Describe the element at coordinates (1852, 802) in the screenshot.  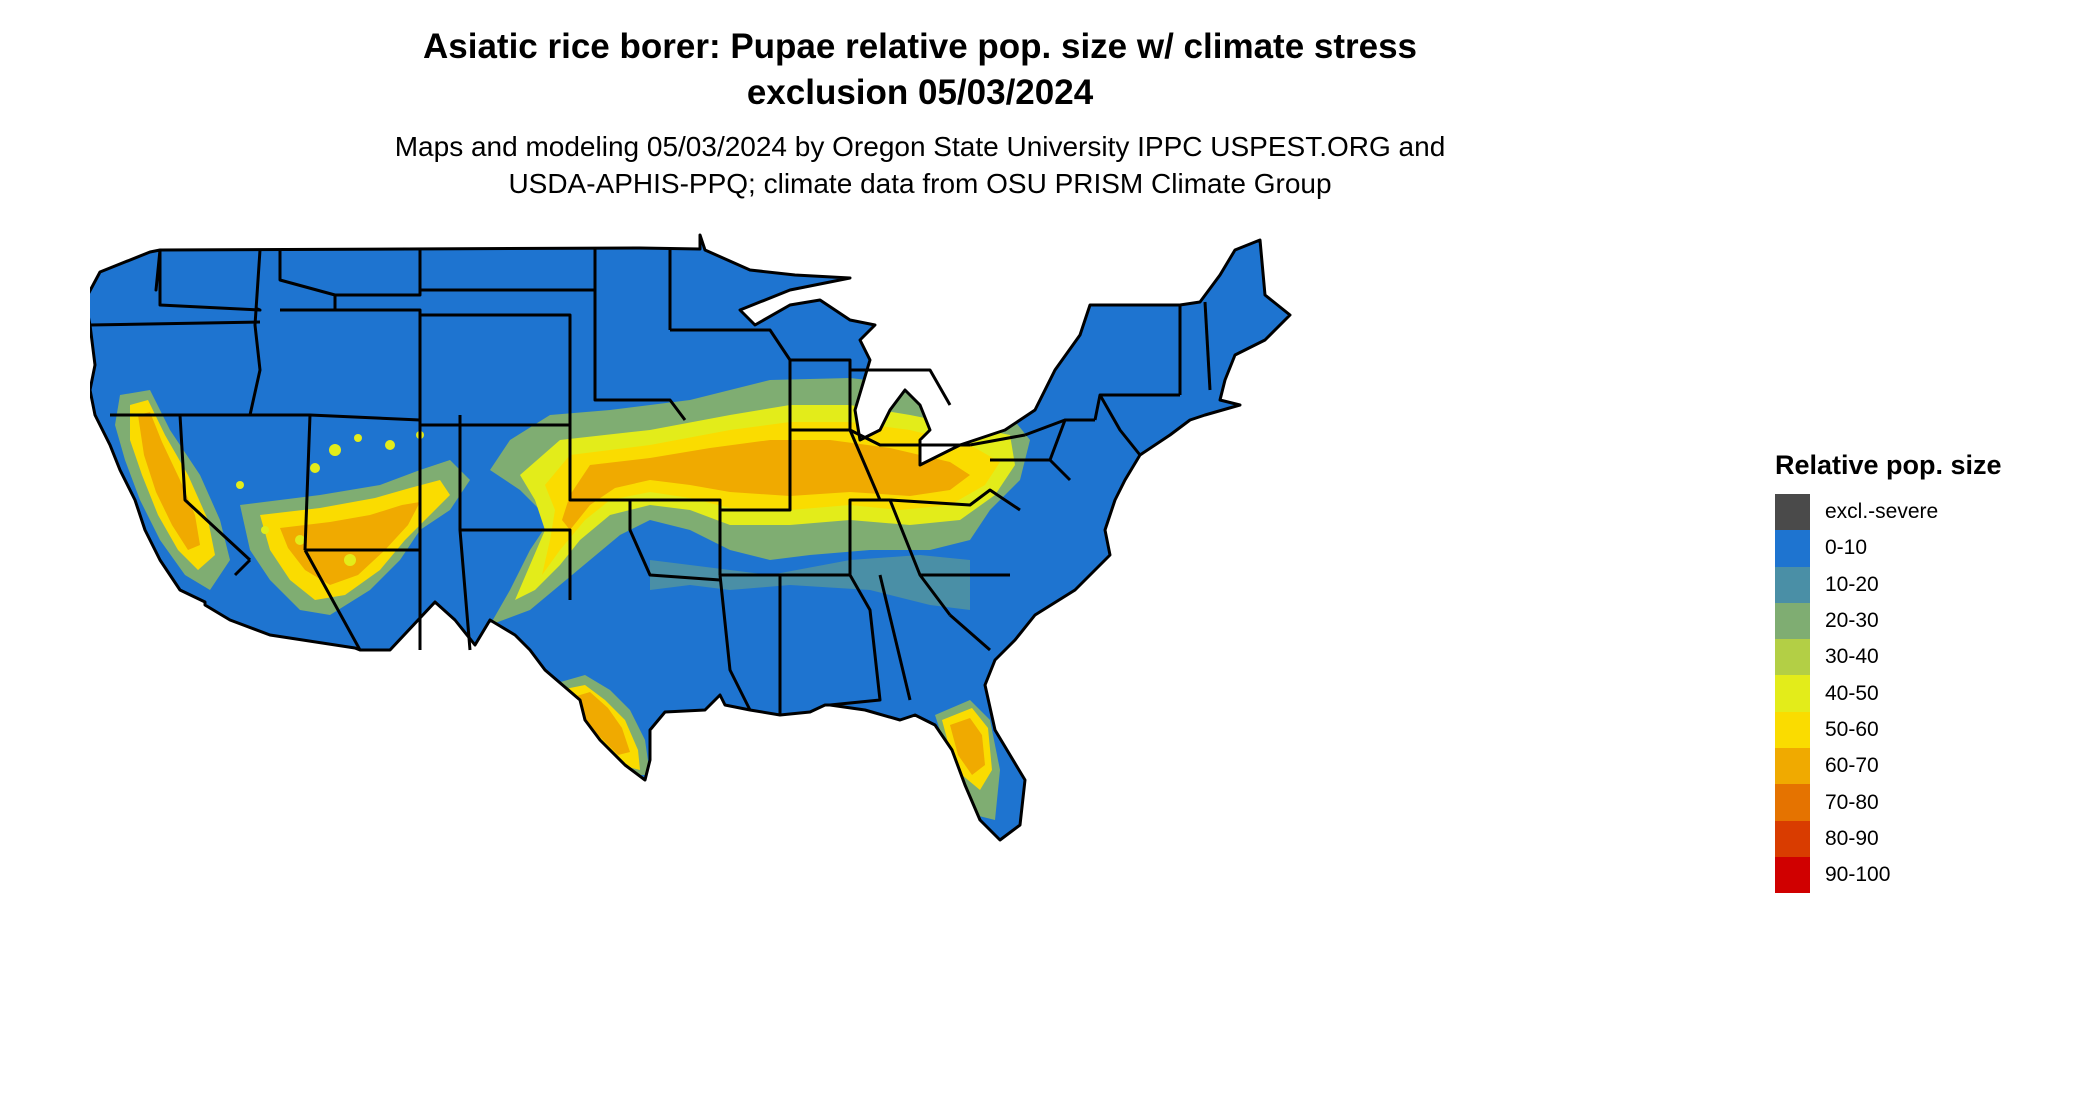
I see `legend-label: 70-80` at that location.